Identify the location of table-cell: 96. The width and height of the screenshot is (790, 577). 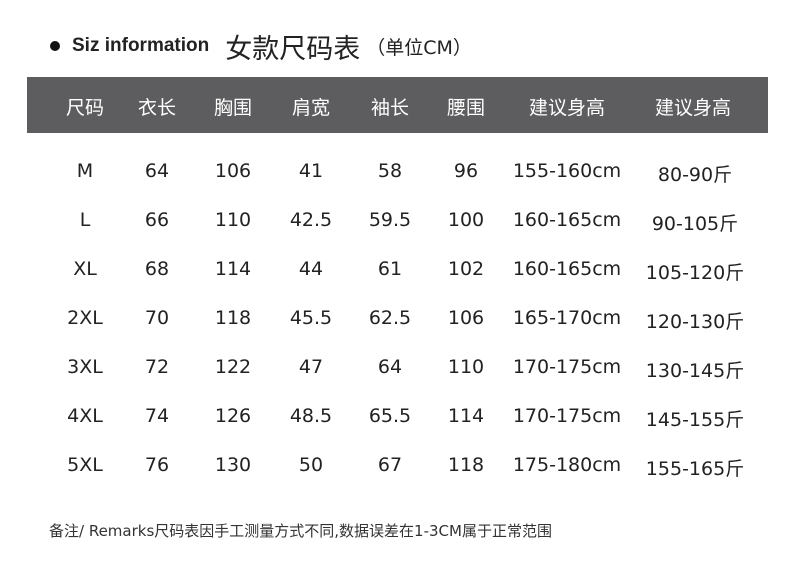
(466, 171).